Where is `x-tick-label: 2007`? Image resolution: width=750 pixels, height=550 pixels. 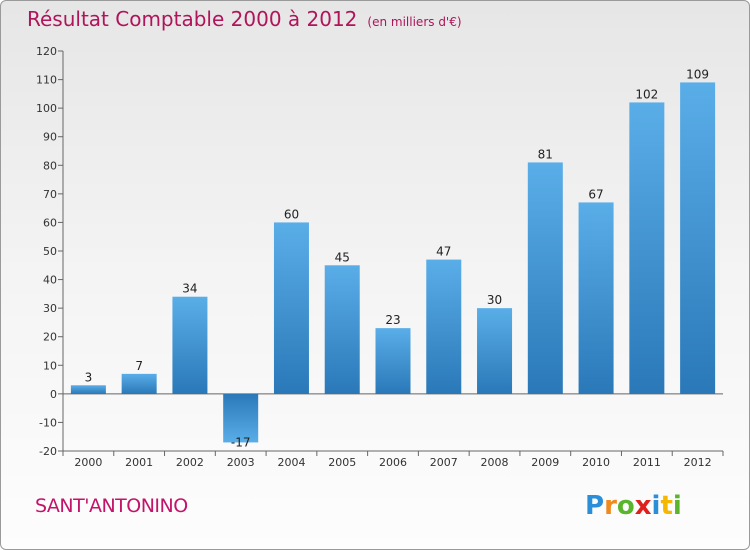 x-tick-label: 2007 is located at coordinates (444, 462).